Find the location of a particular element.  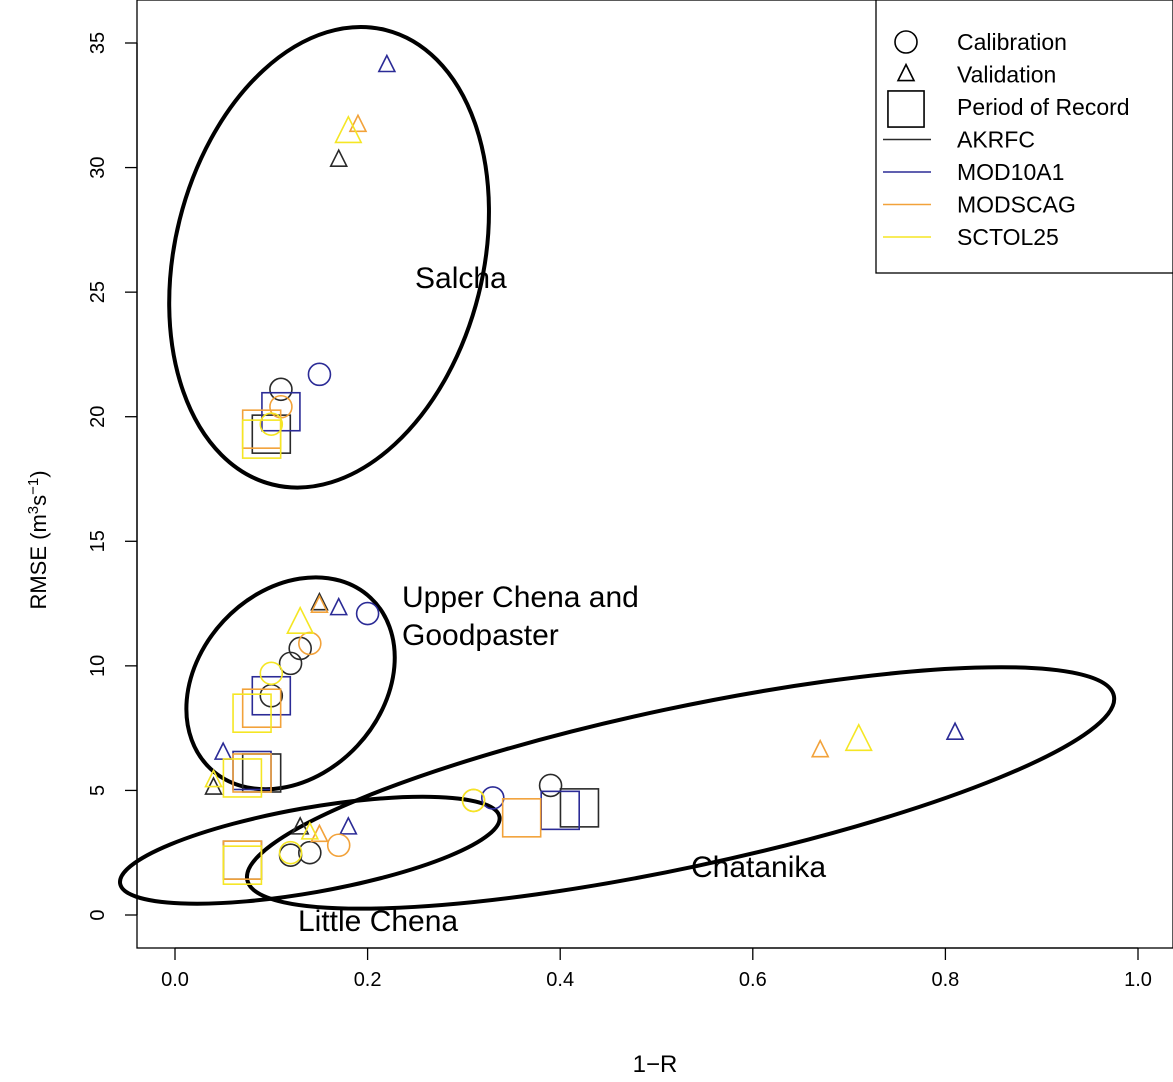

y-axis-label: RMSE (m3s−1) is located at coordinates (38, 539).